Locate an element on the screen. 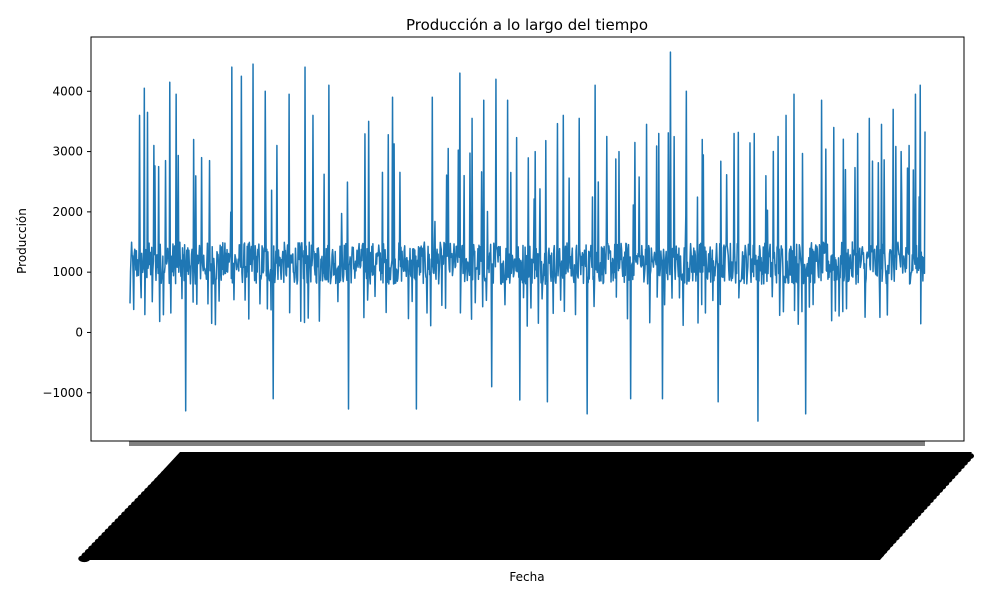 The width and height of the screenshot is (1000, 600). y-tick-label: 3000 is located at coordinates (67, 152).